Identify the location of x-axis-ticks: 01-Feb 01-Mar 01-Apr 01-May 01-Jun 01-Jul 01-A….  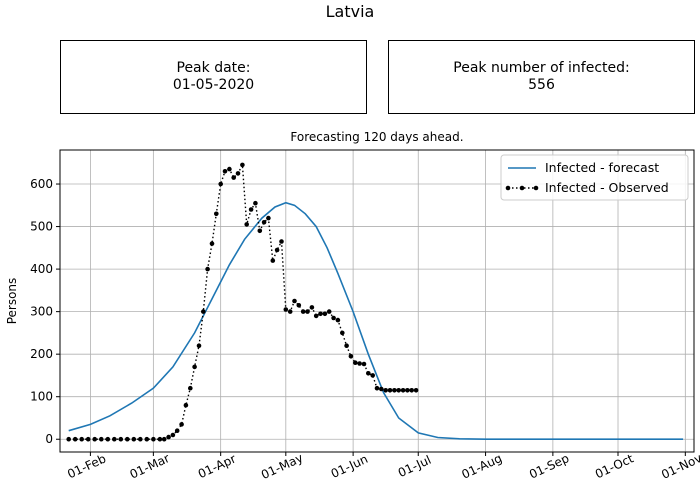
(382, 466).